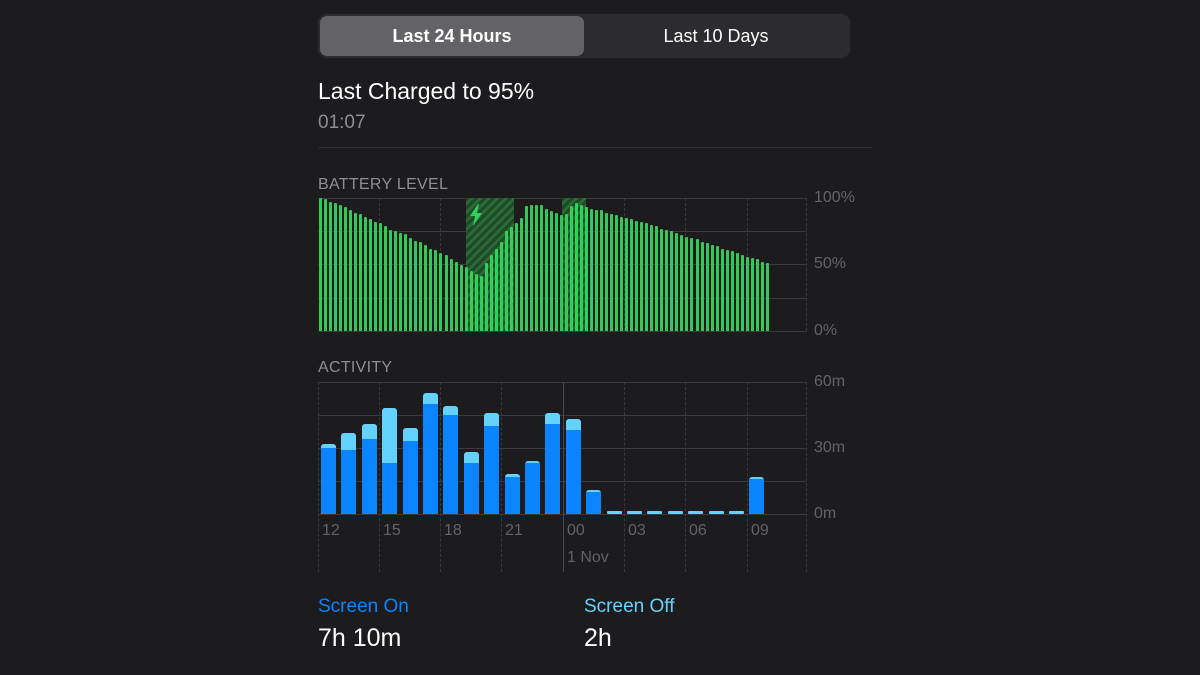 Image resolution: width=1200 pixels, height=675 pixels. Describe the element at coordinates (716, 35) in the screenshot. I see `tab-last-10-days: Last 10 Days` at that location.